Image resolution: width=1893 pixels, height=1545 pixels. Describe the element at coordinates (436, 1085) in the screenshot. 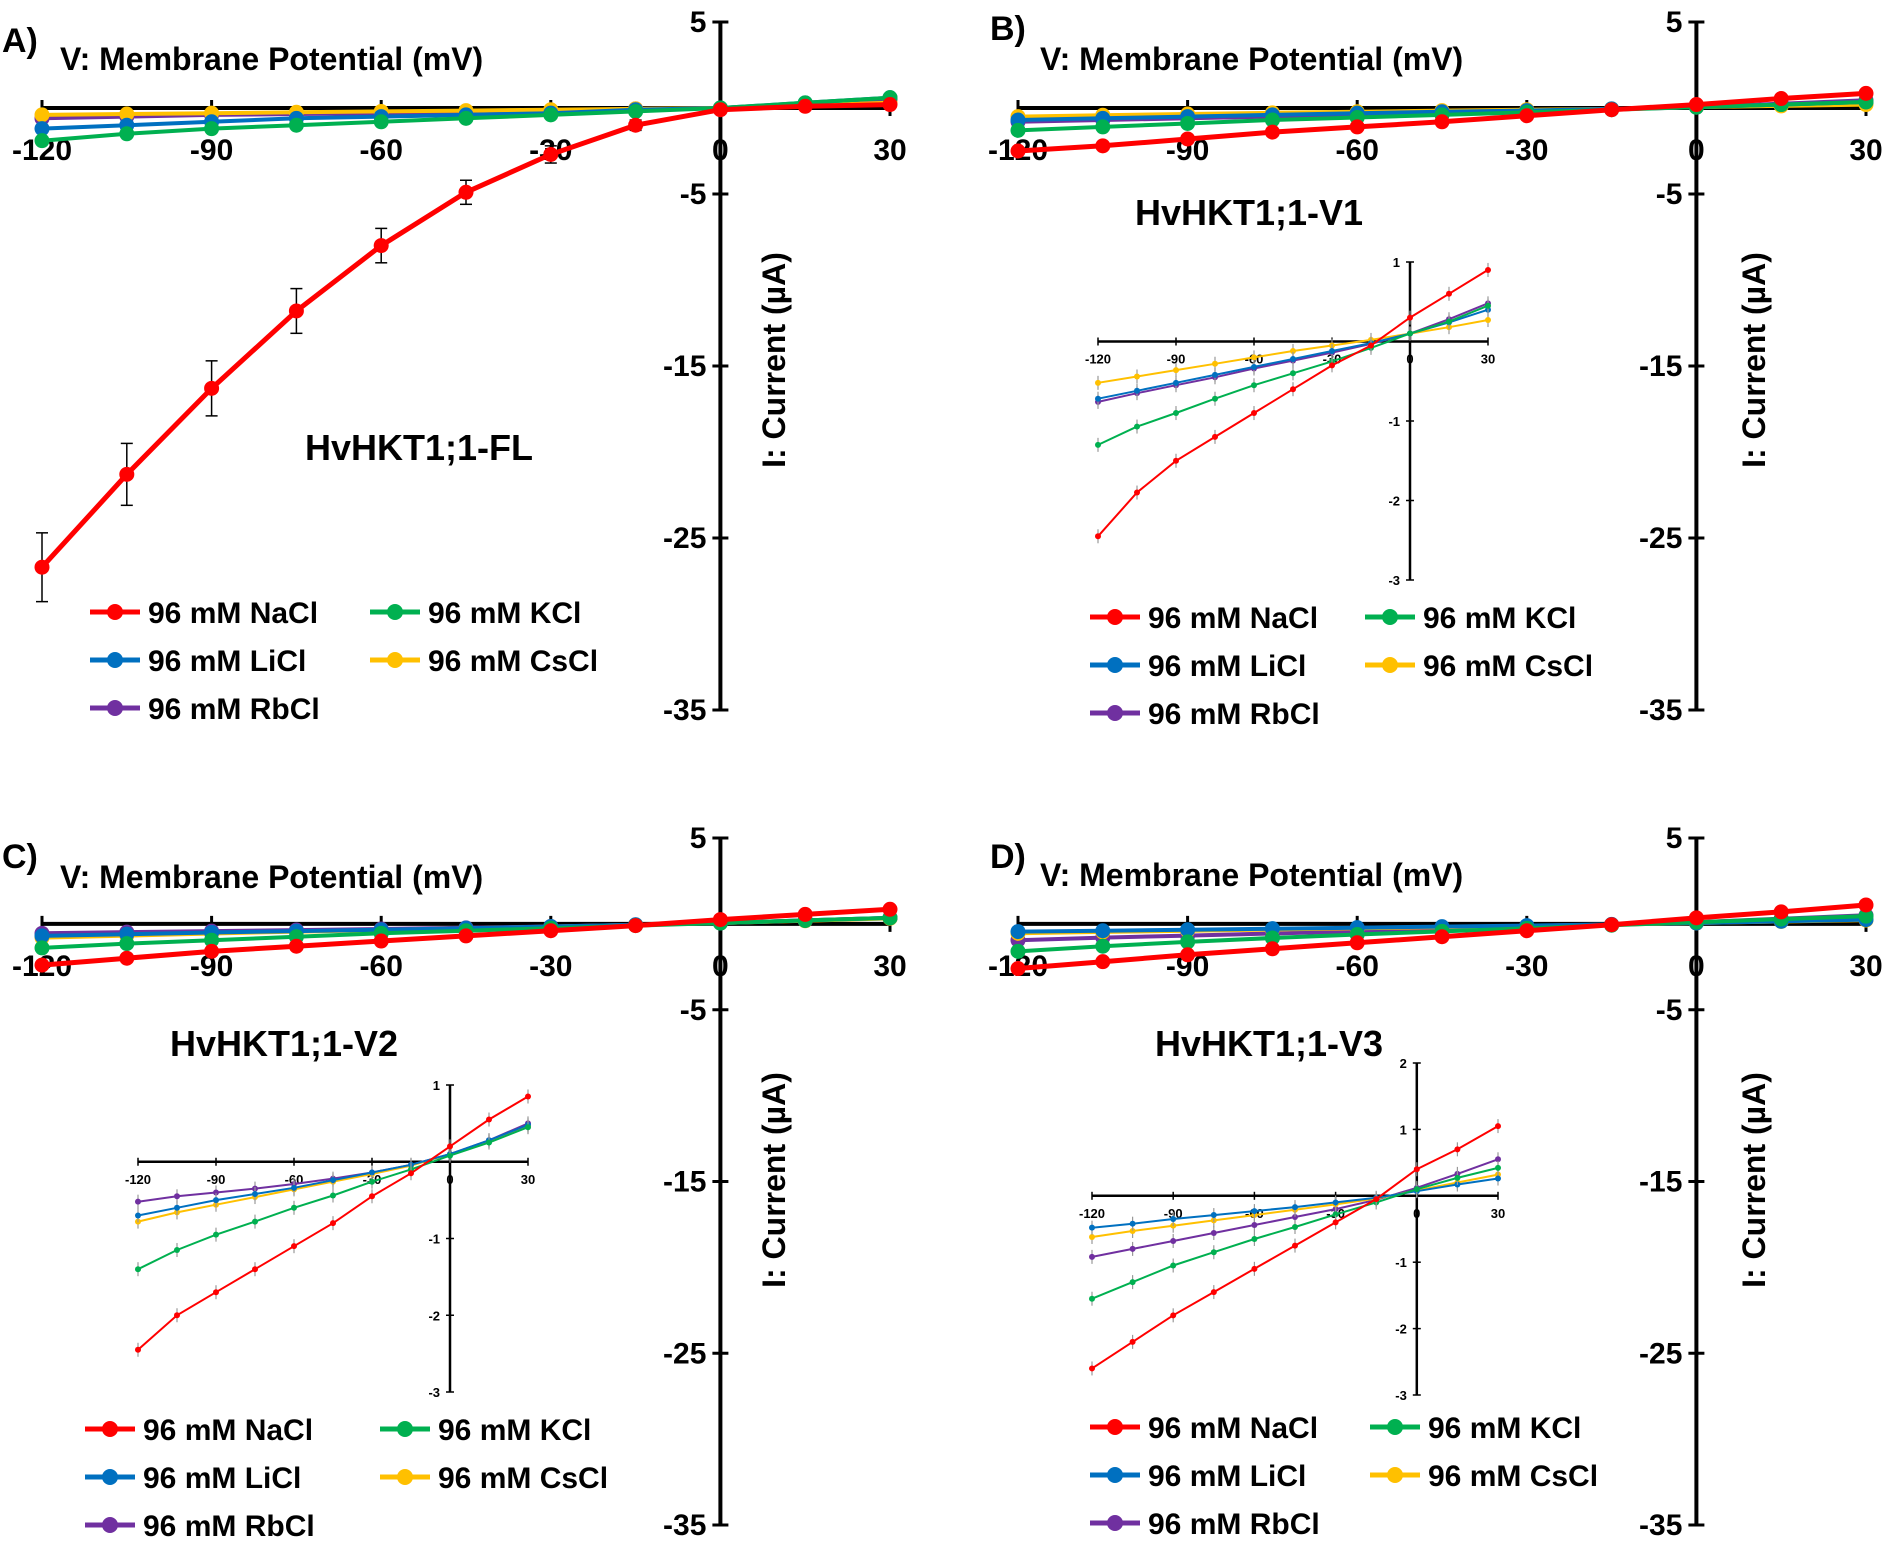

I see `inset-y-tick-label: 1` at that location.